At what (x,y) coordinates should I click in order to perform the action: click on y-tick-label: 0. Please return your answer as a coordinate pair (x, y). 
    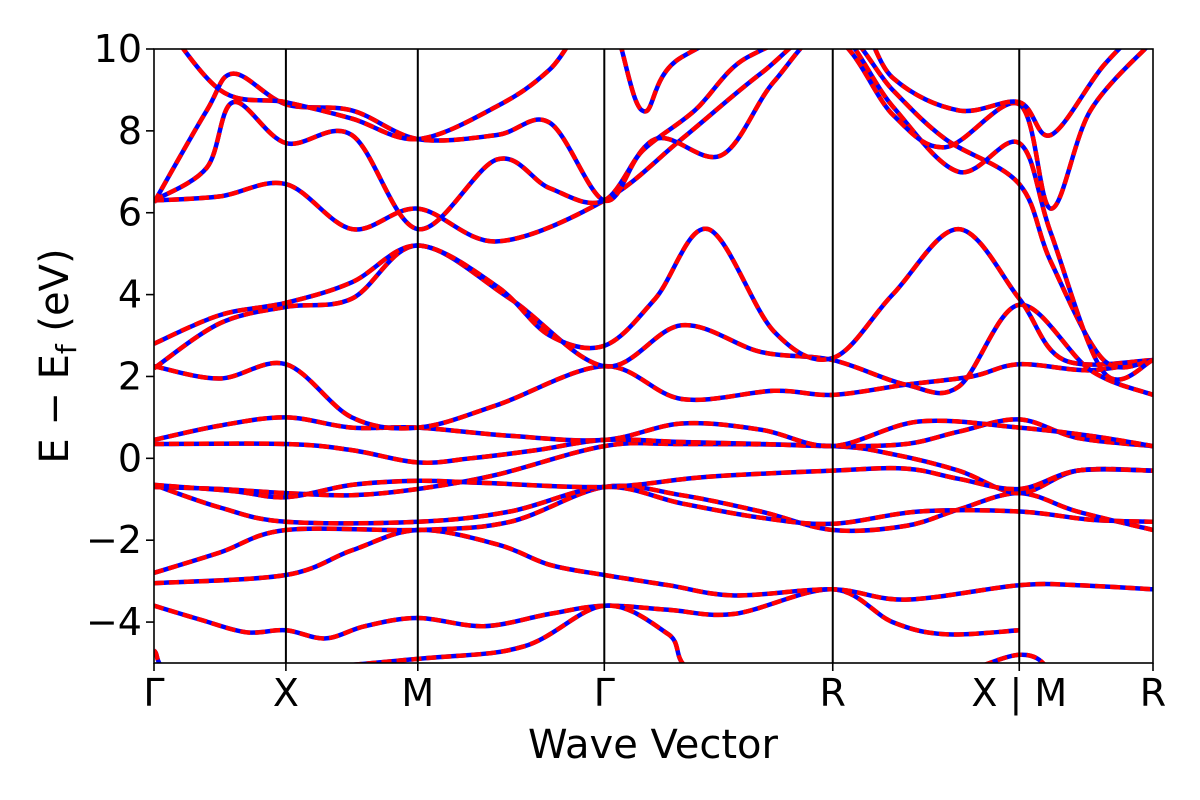
    Looking at the image, I should click on (130, 458).